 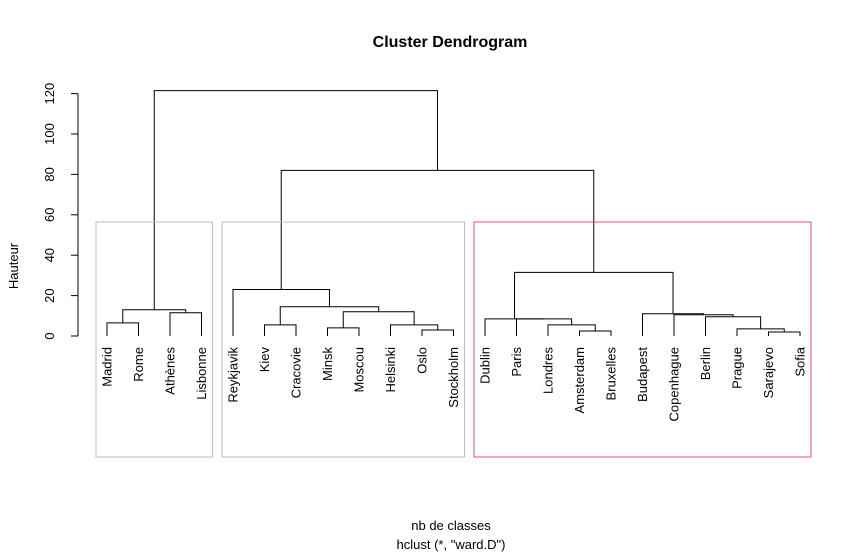 What do you see at coordinates (674, 384) in the screenshot?
I see `leaf-label: Copenhague` at bounding box center [674, 384].